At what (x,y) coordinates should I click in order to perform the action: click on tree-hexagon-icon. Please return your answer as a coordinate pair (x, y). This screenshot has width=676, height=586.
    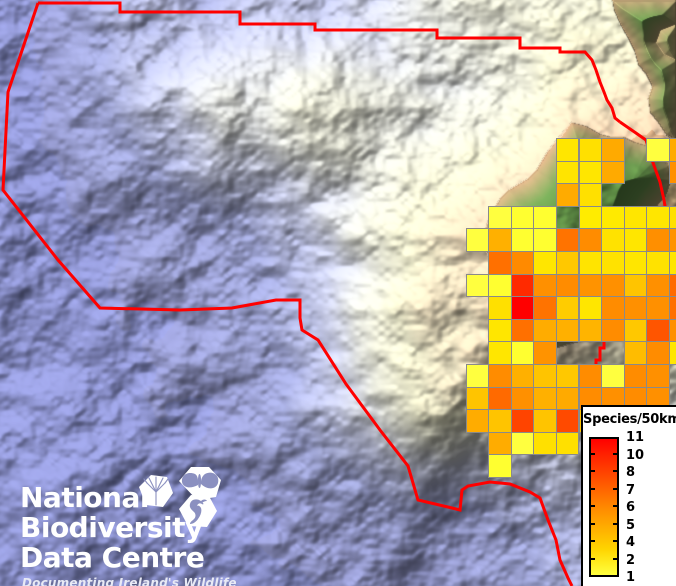
    Looking at the image, I should click on (156, 491).